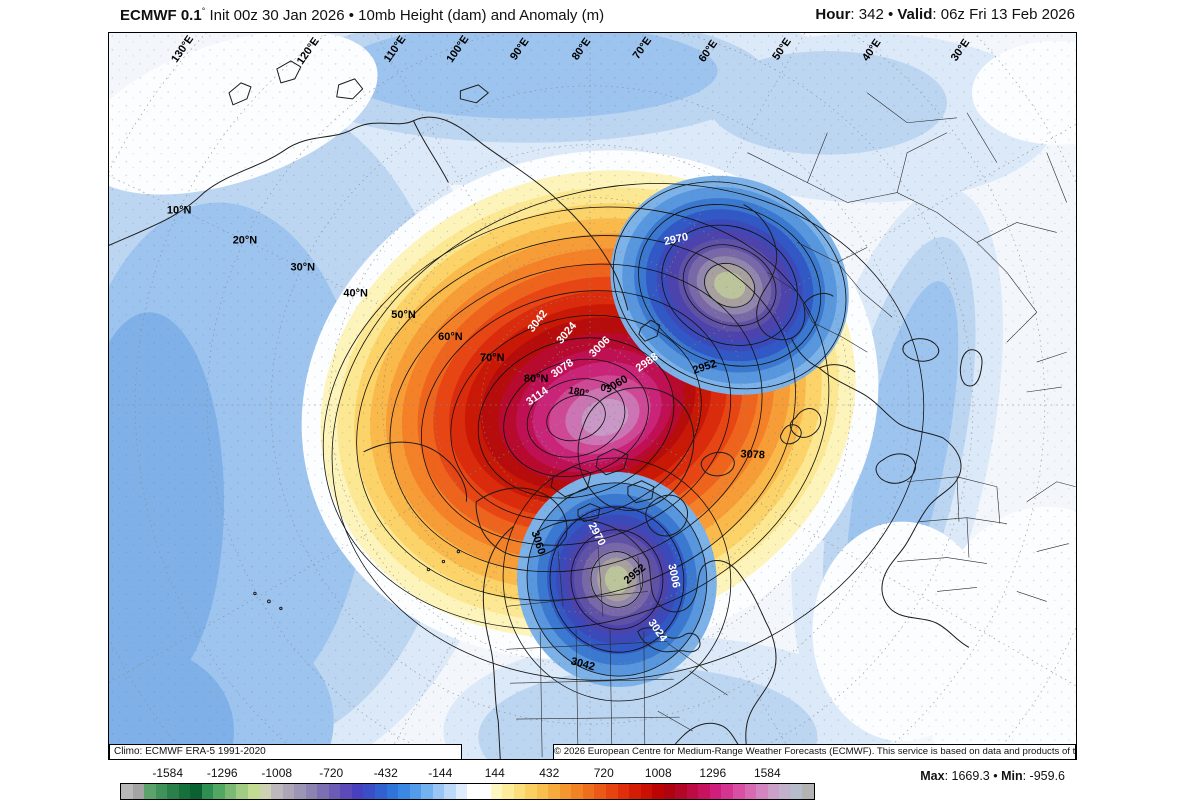 This screenshot has height=808, width=1201. I want to click on max-label: Max, so click(932, 776).